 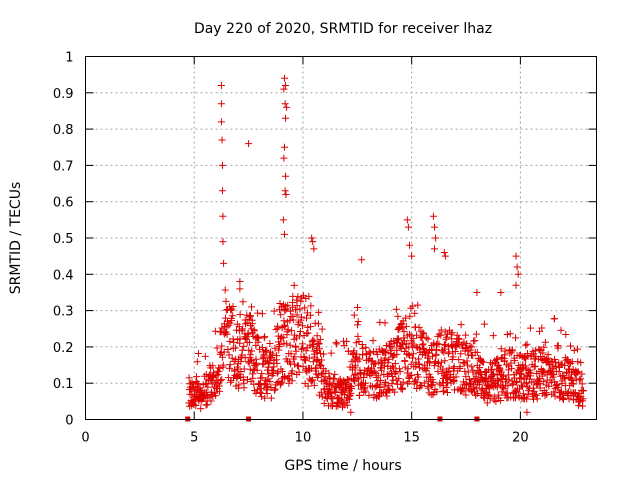 I want to click on x-tick-label: 20, so click(x=520, y=438).